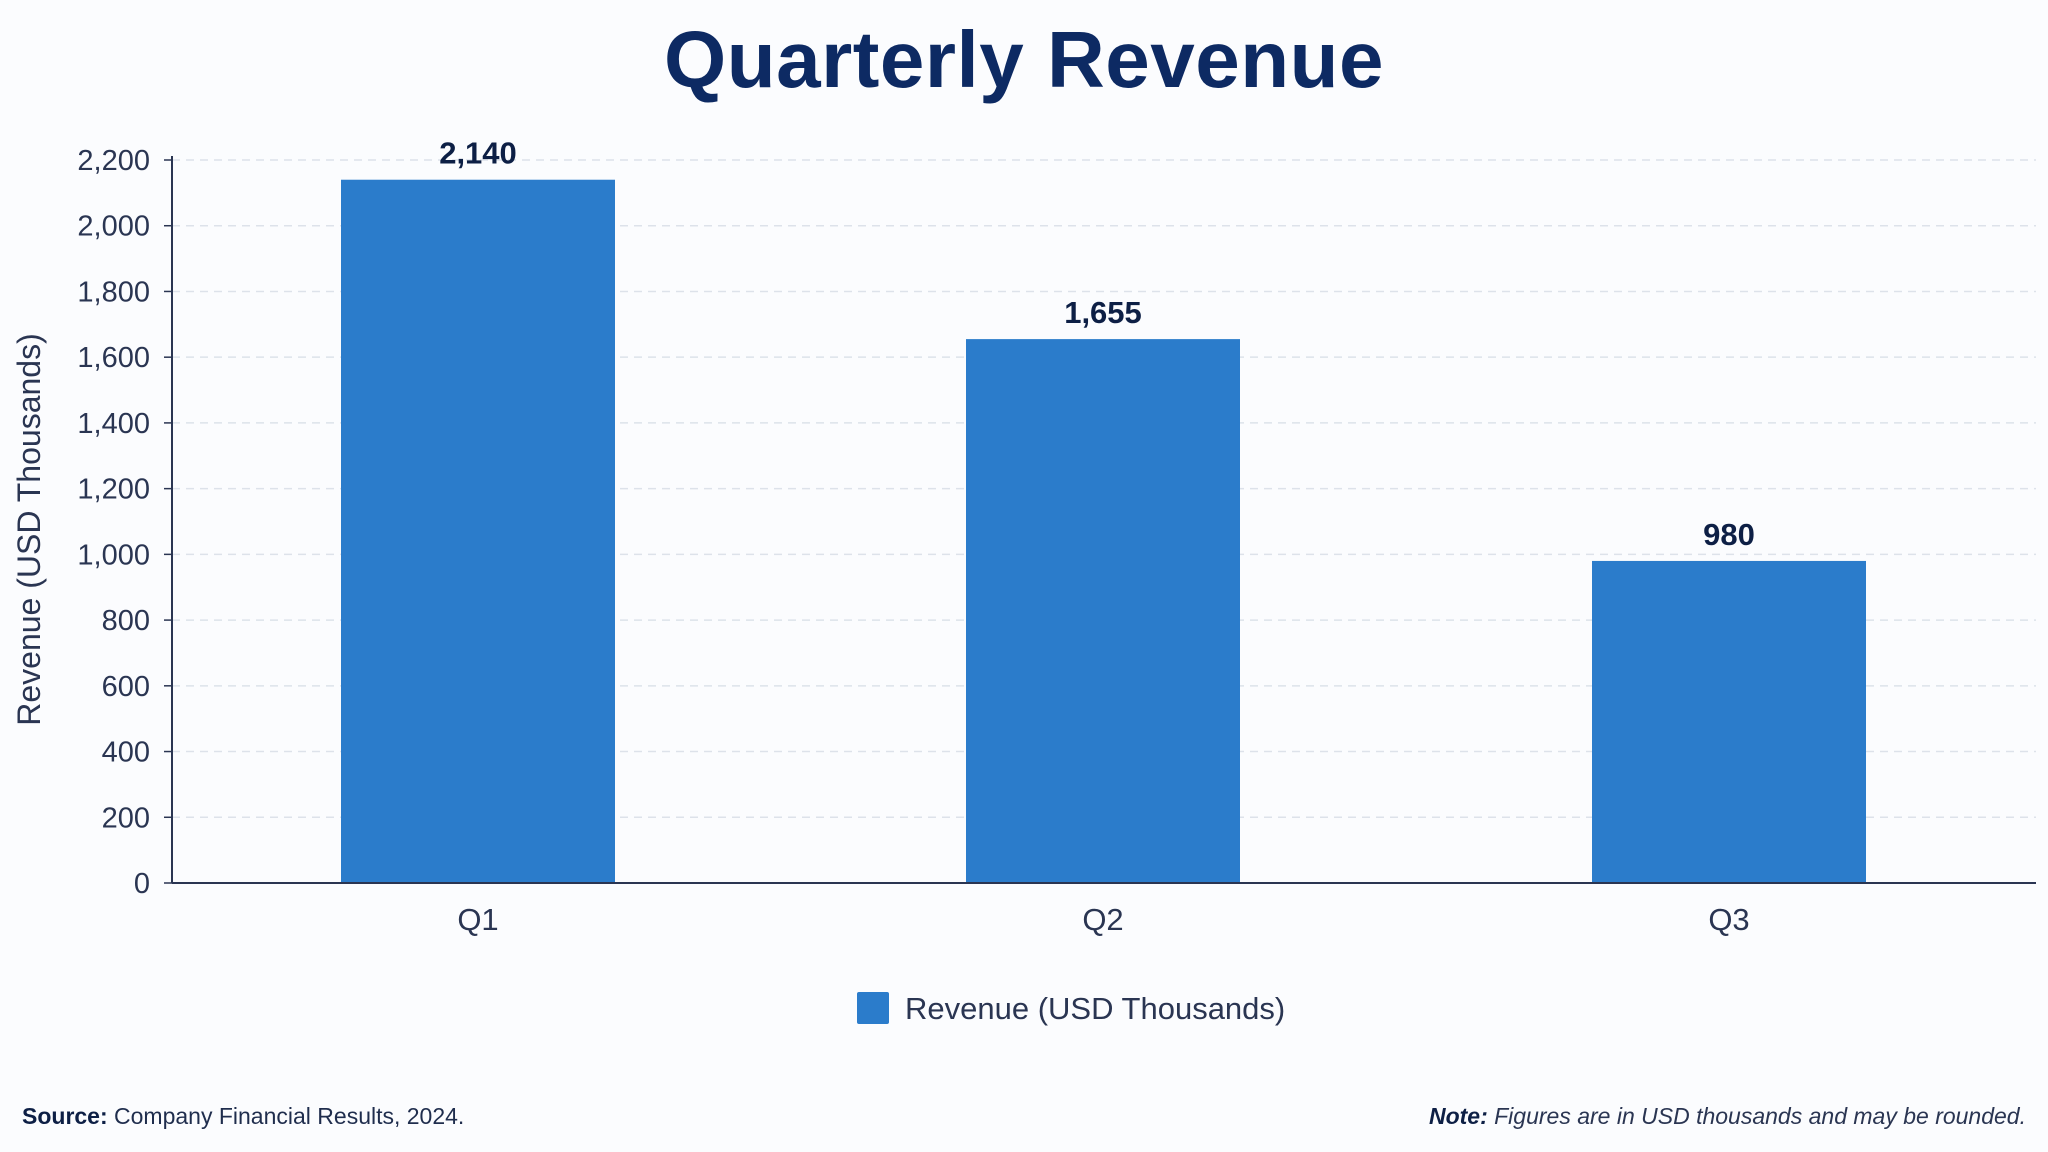 Image resolution: width=2048 pixels, height=1152 pixels. What do you see at coordinates (477, 919) in the screenshot?
I see `x-tick-label: Q1` at bounding box center [477, 919].